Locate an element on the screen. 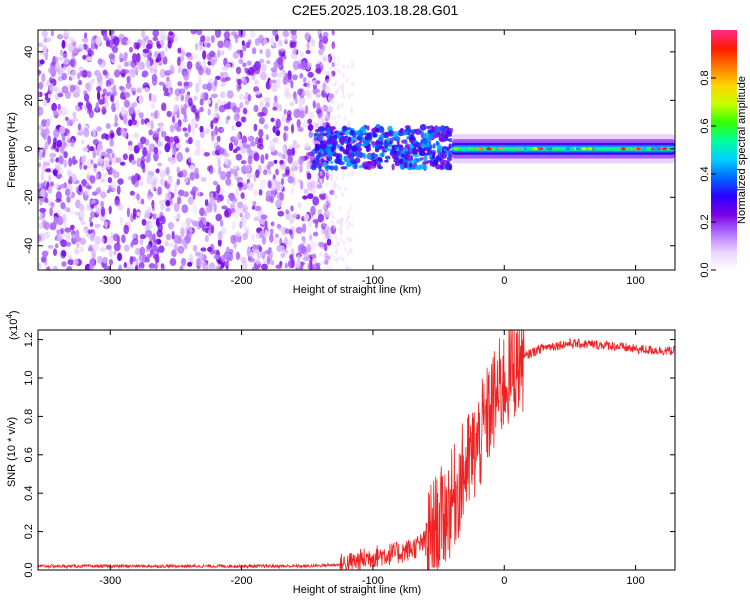 The width and height of the screenshot is (750, 600). colorbar-tick-label: 0.0 is located at coordinates (705, 269).